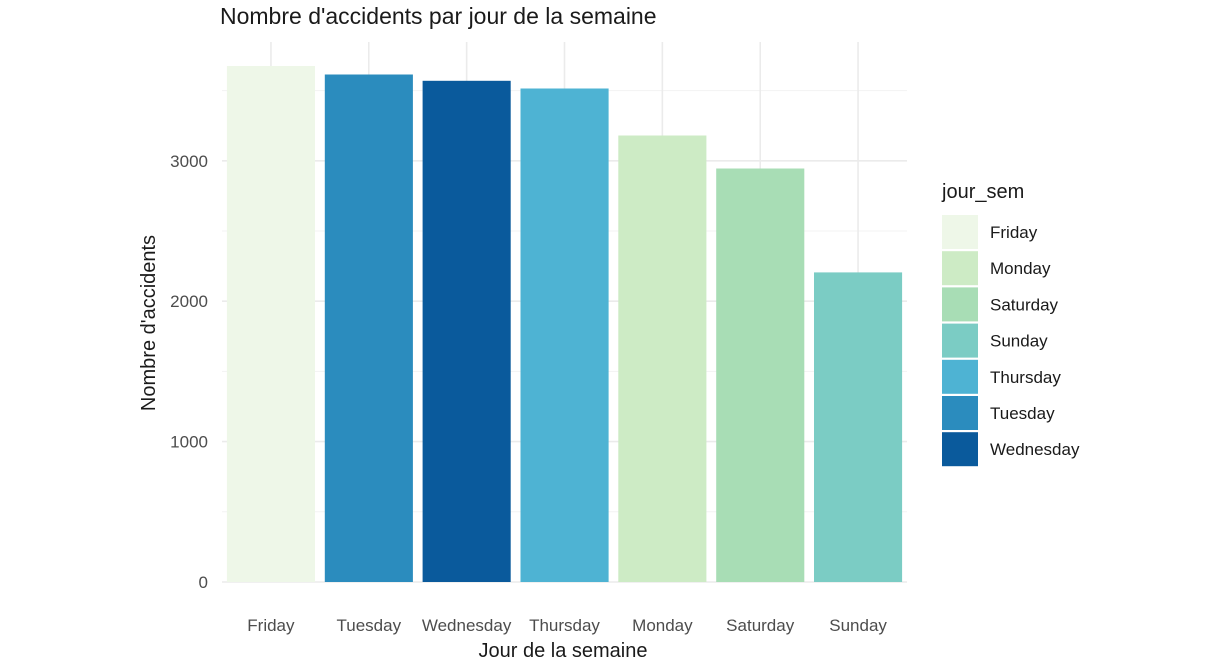  Describe the element at coordinates (270, 324) in the screenshot. I see `bar-friday` at that location.